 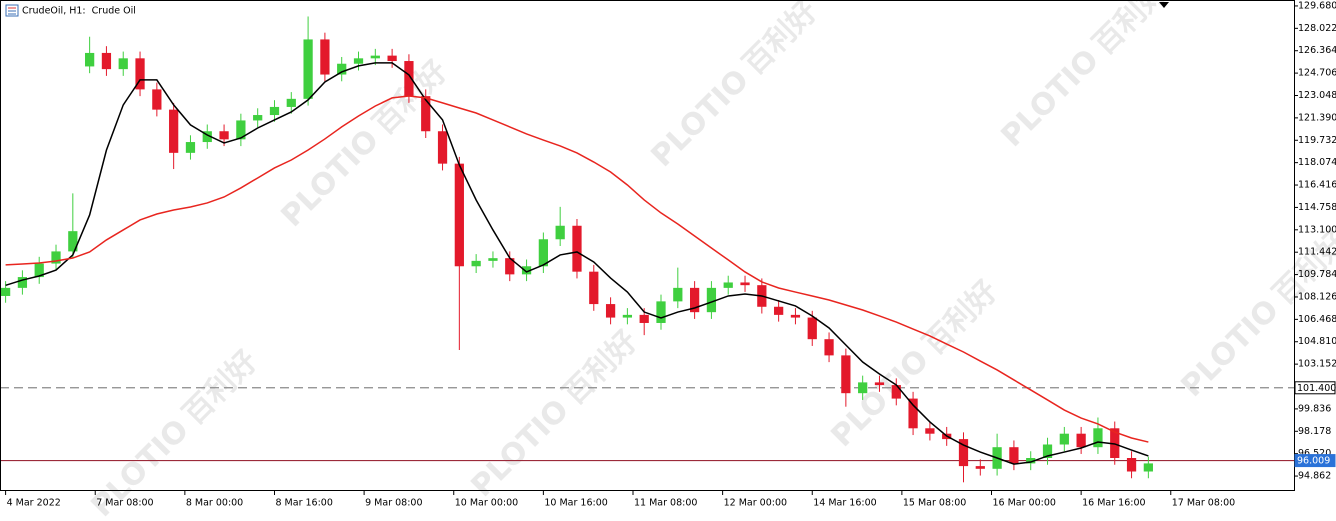 What do you see at coordinates (214, 503) in the screenshot?
I see `x-tick-label: 8 Mar 00:00` at bounding box center [214, 503].